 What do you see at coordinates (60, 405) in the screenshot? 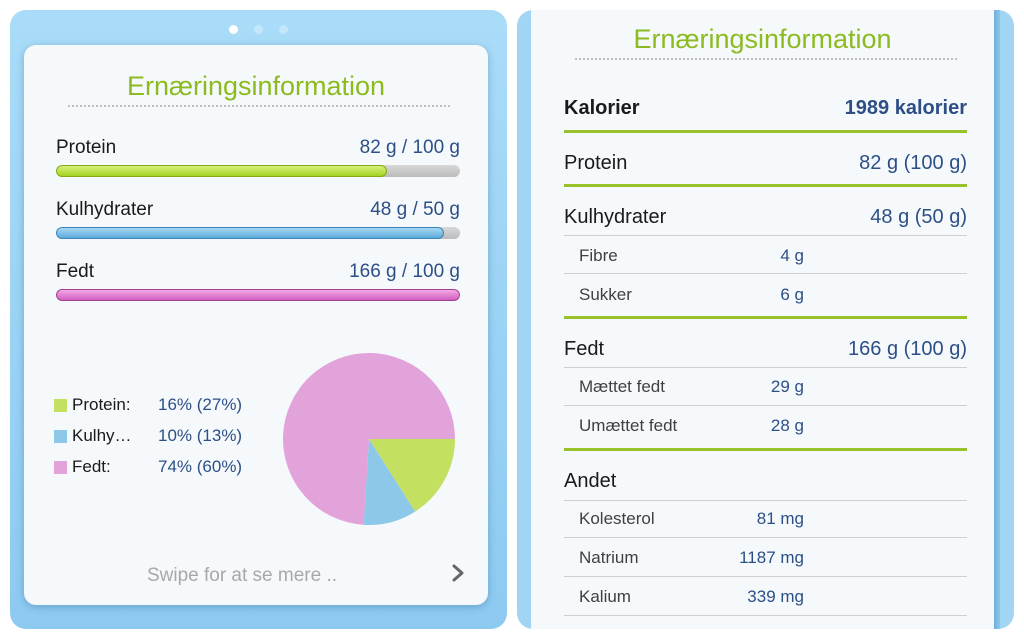
I see `legend-swatch-protein` at bounding box center [60, 405].